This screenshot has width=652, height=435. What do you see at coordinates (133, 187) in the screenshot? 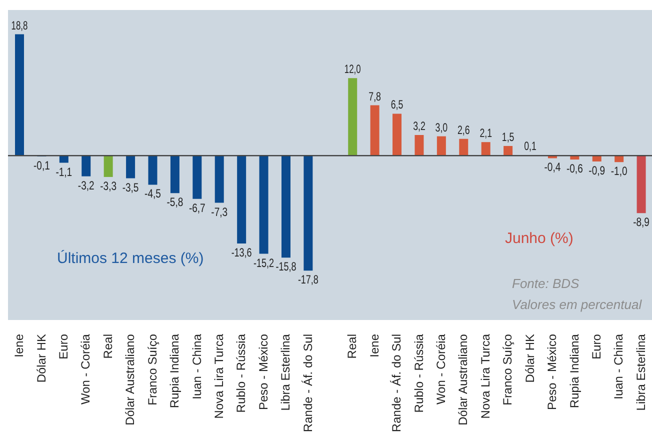
I see `data-label: -3,5` at bounding box center [133, 187].